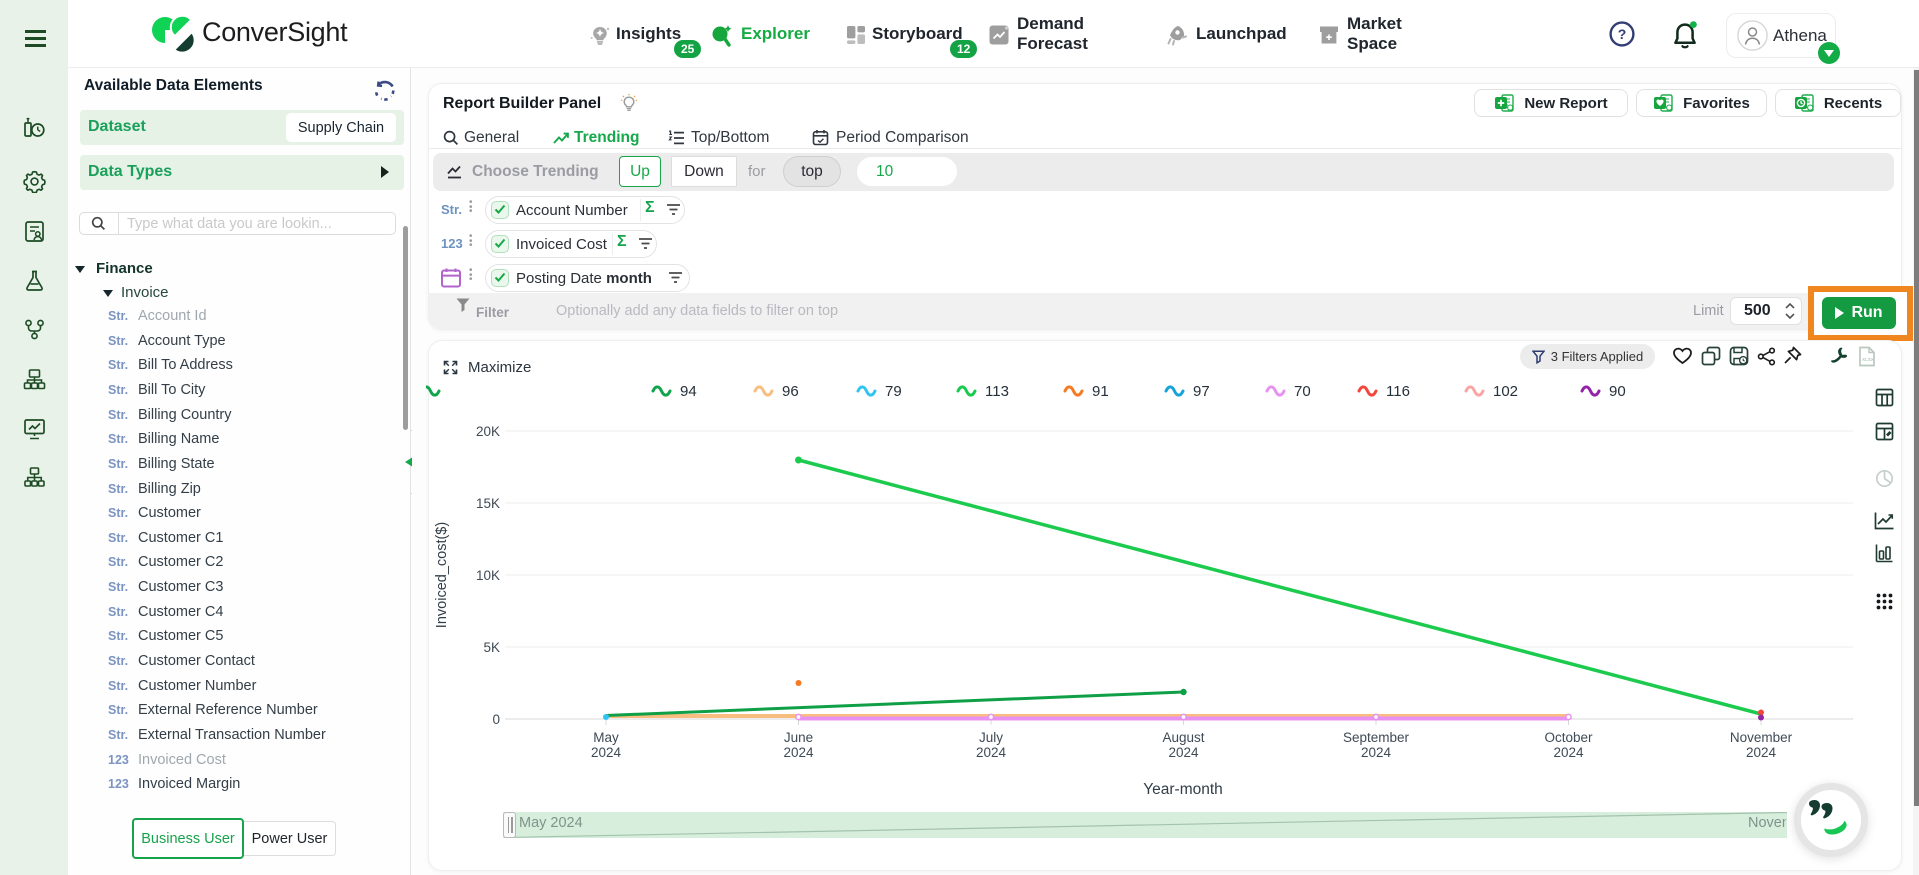 The image size is (1919, 875). I want to click on svg-text: June, so click(798, 737).